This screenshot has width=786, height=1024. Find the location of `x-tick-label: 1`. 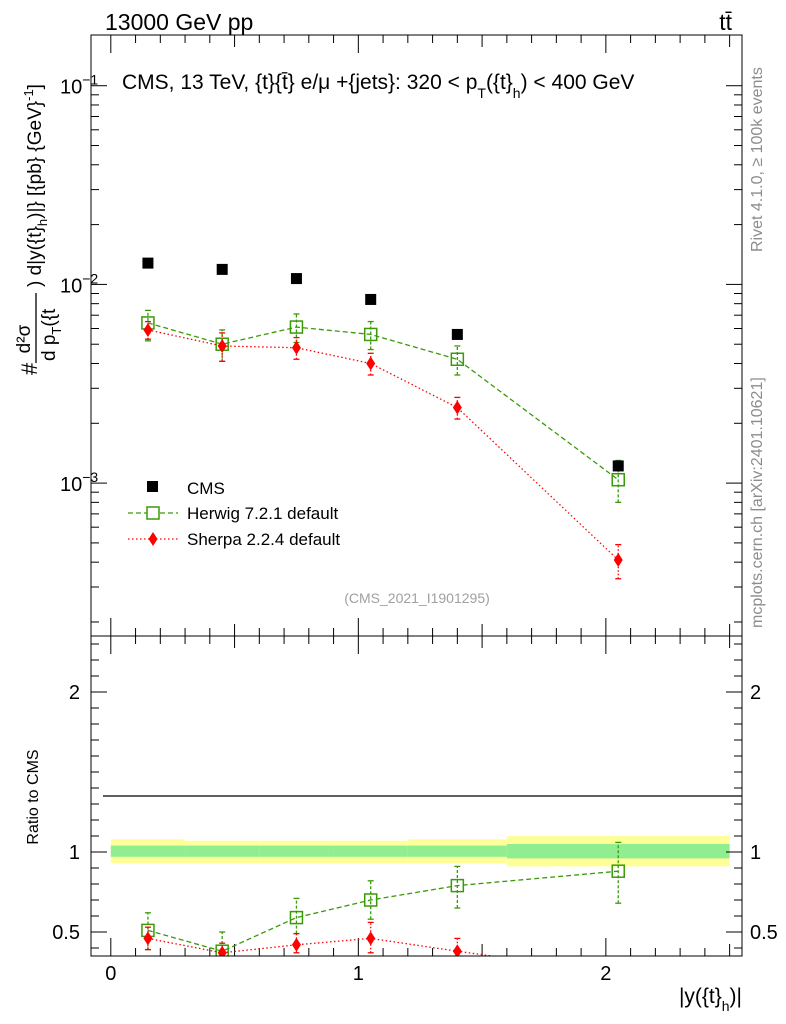

x-tick-label: 1 is located at coordinates (358, 974).